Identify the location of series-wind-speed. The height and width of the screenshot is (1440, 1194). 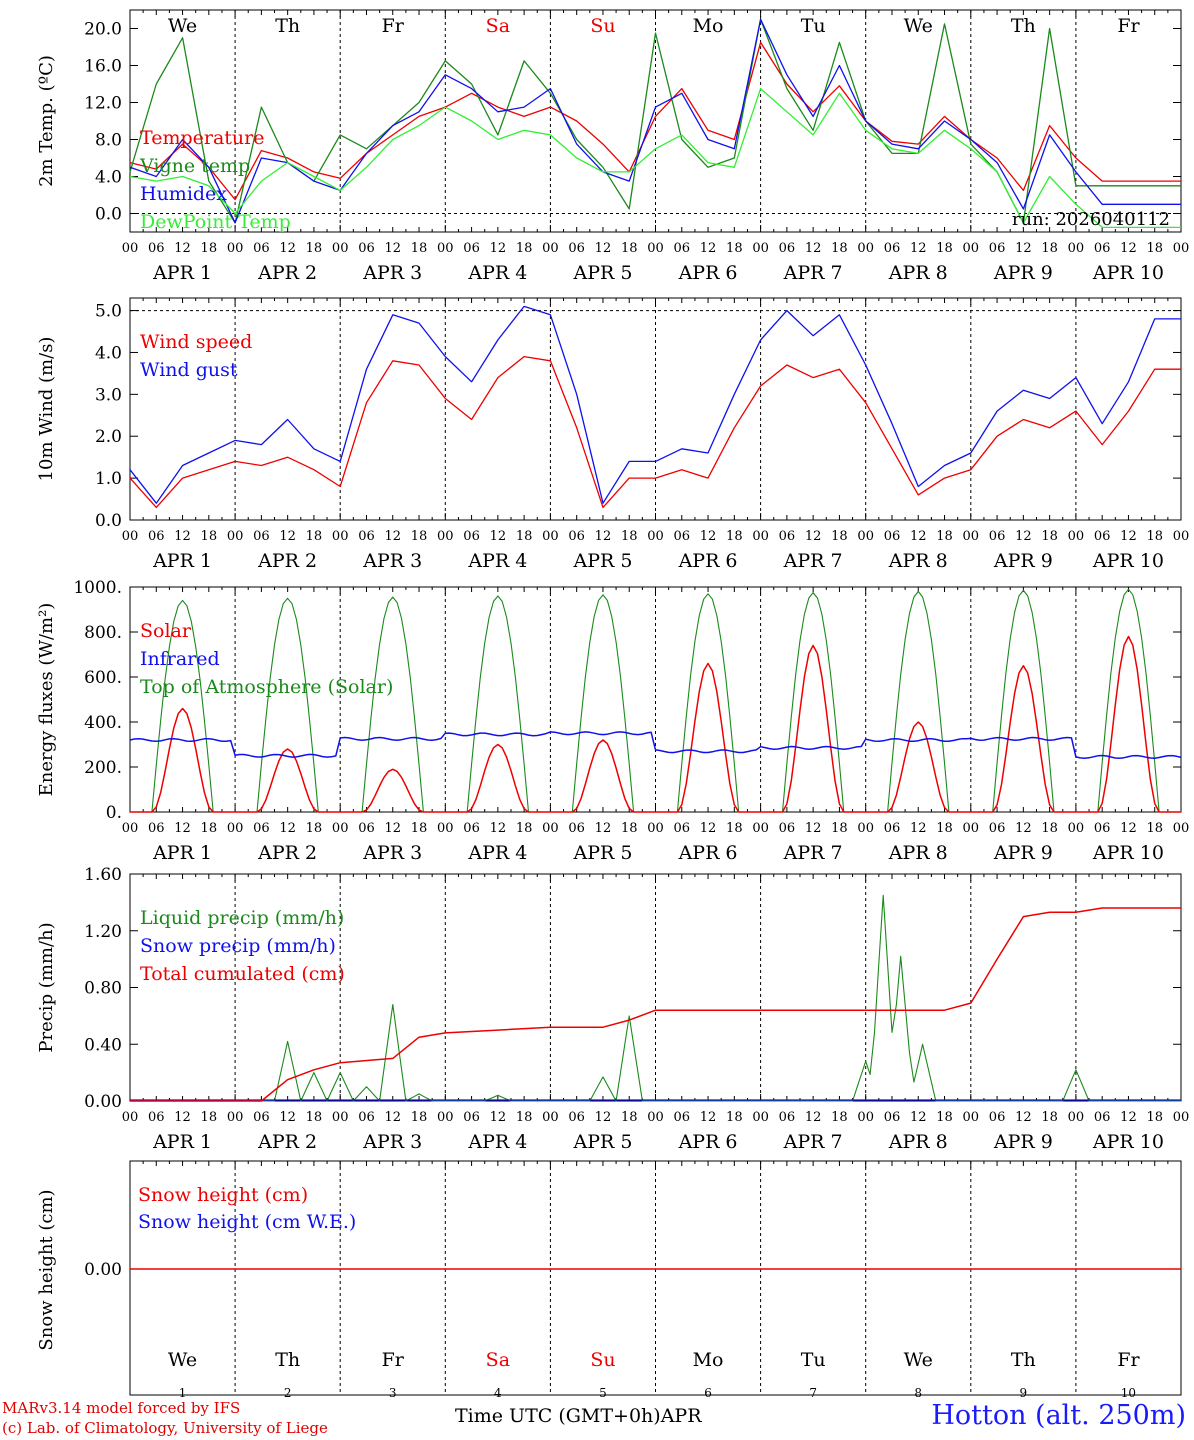
(655, 432).